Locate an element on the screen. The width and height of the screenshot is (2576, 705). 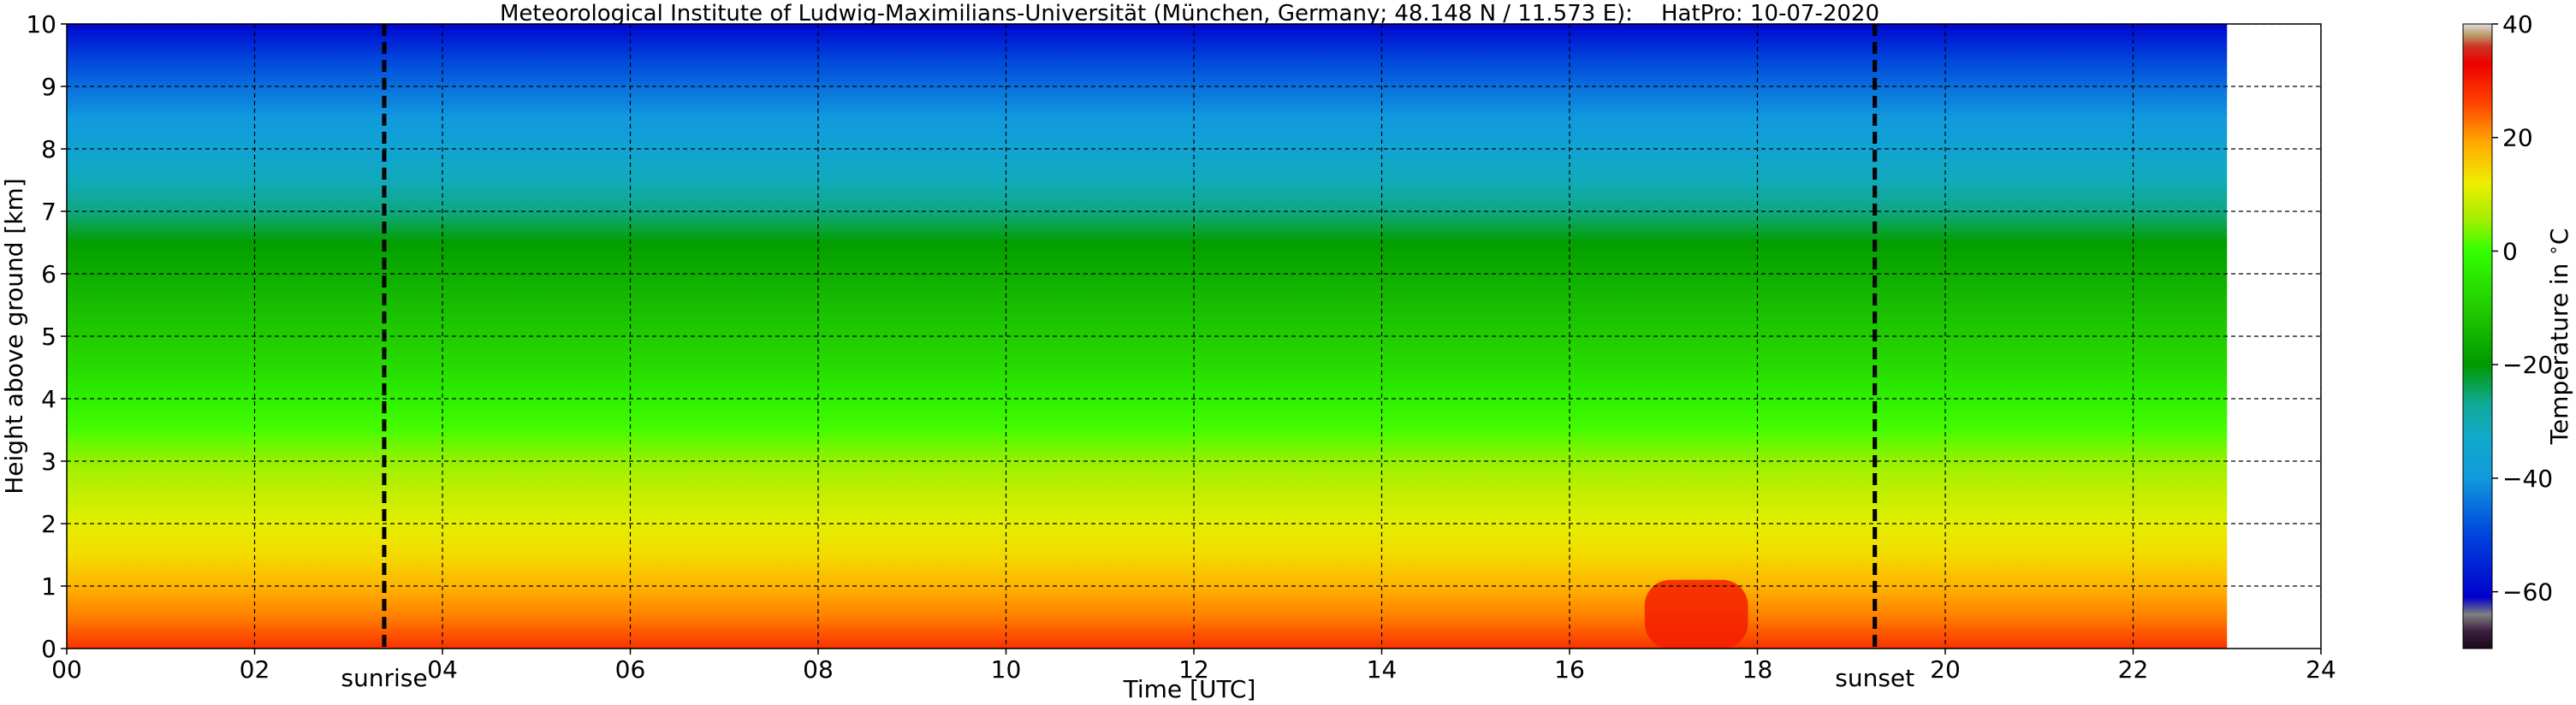
colorbar-tick-label: −20 is located at coordinates (2527, 365).